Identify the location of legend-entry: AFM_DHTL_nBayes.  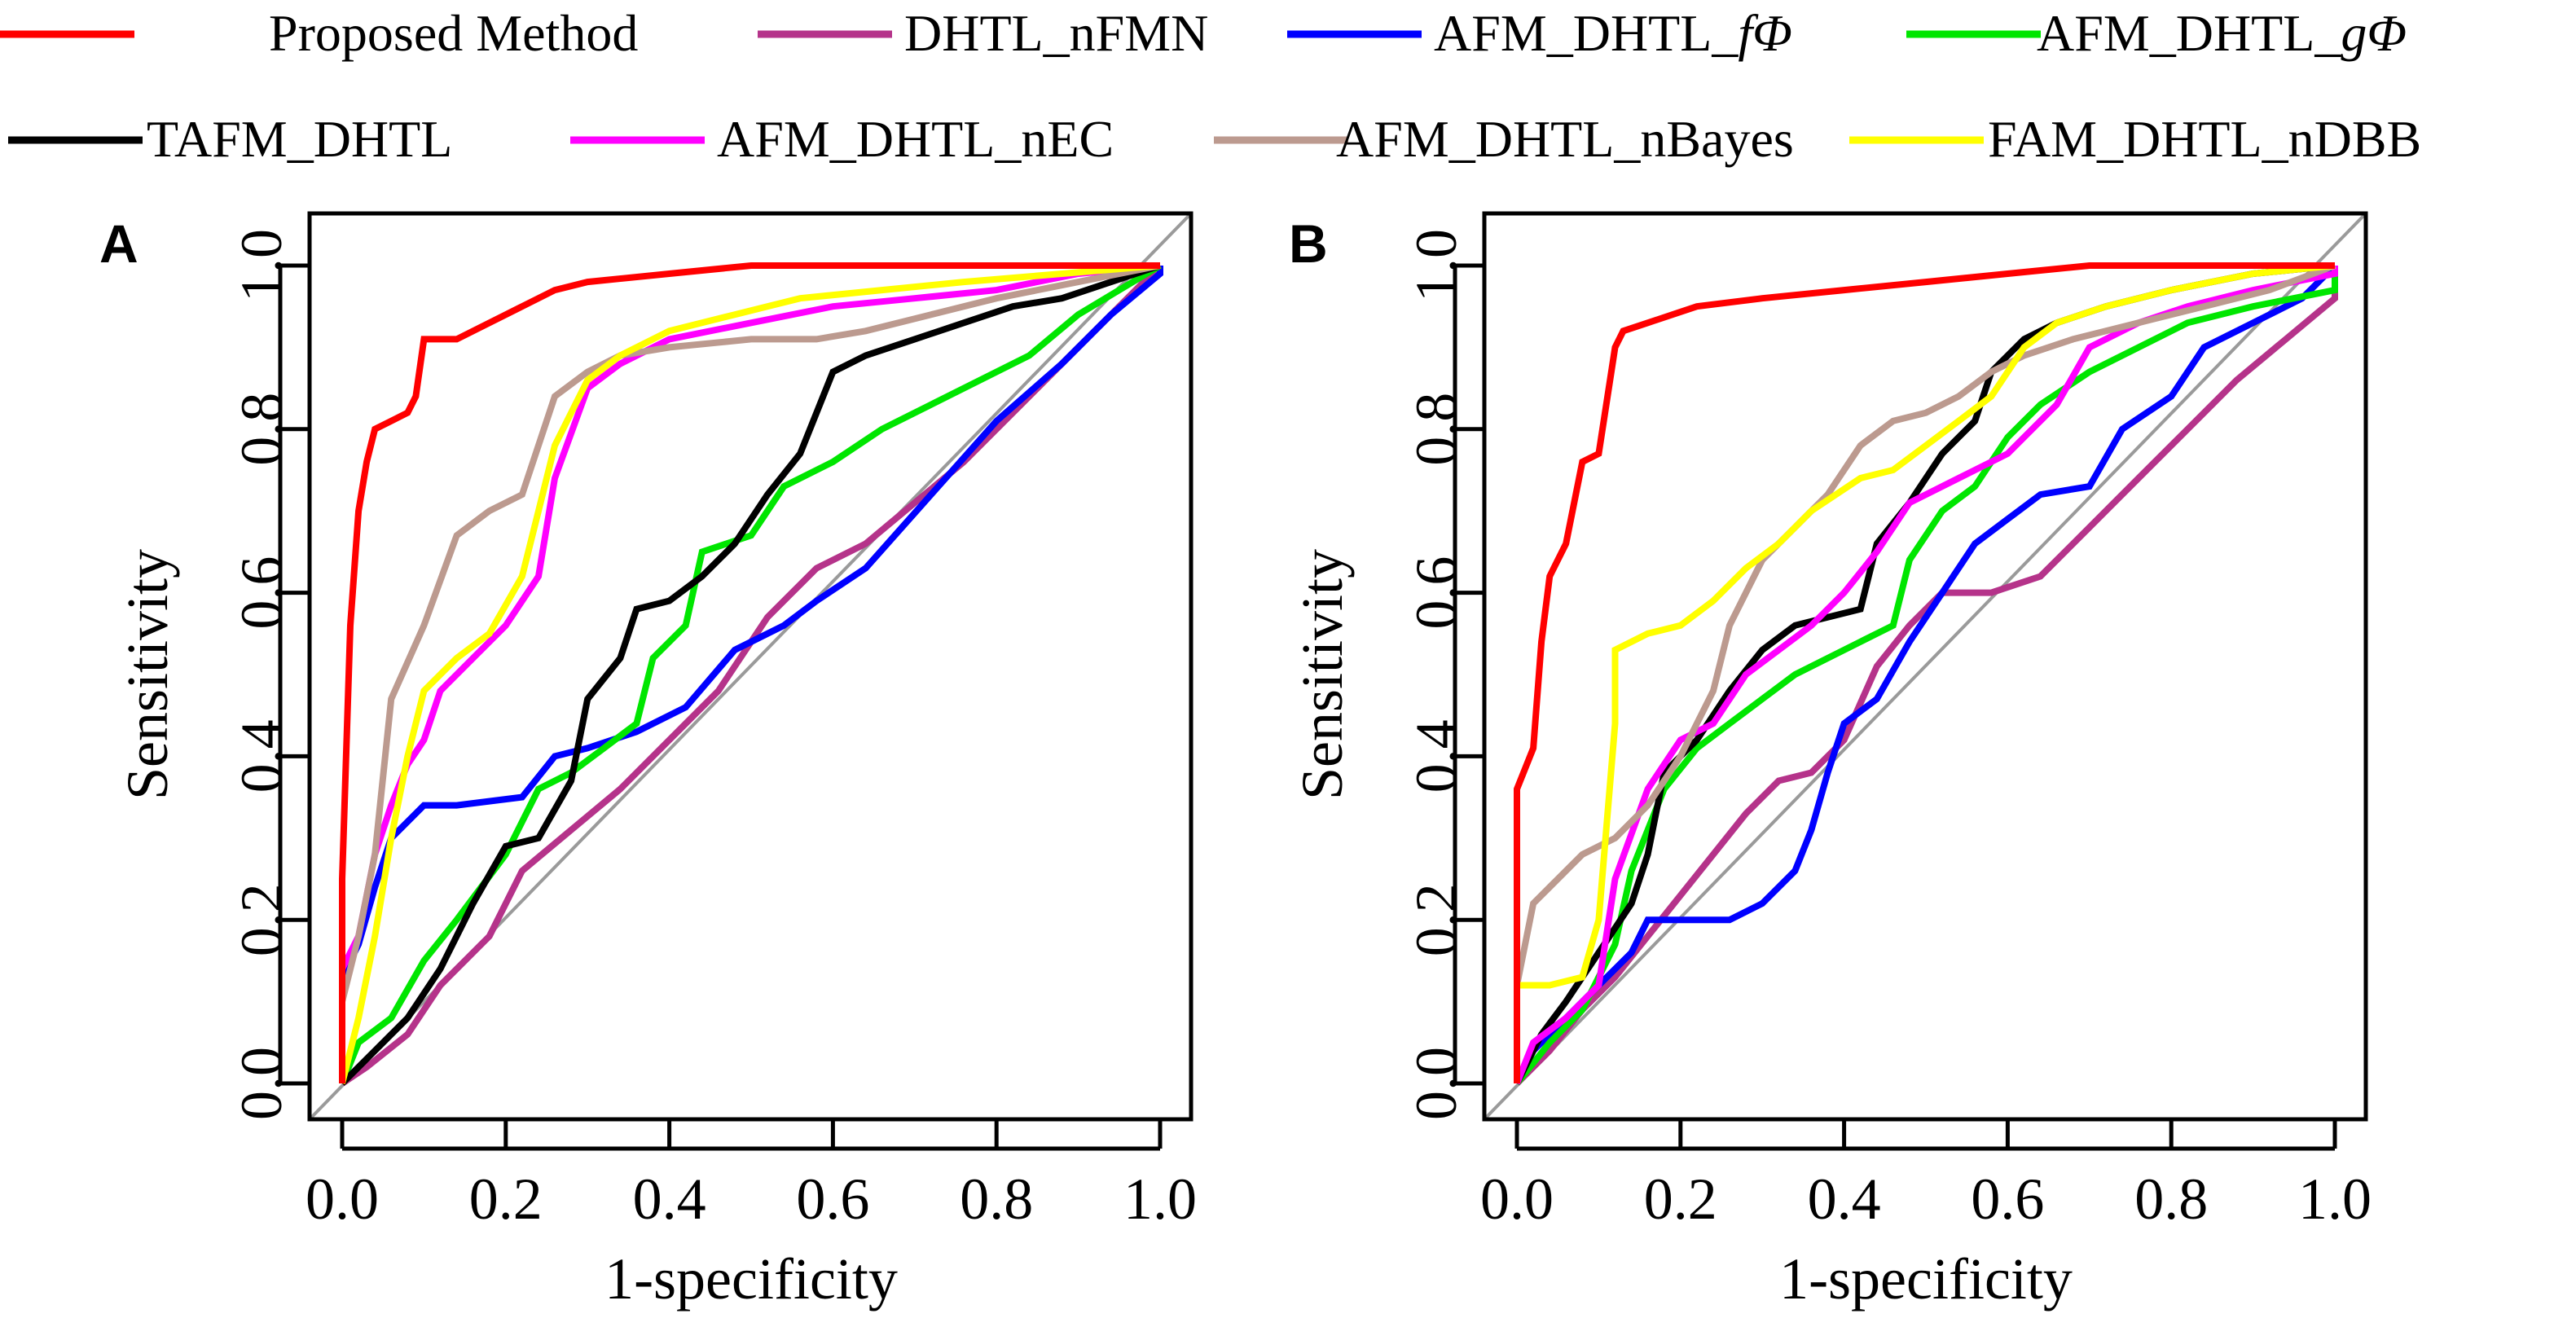
(1504, 139).